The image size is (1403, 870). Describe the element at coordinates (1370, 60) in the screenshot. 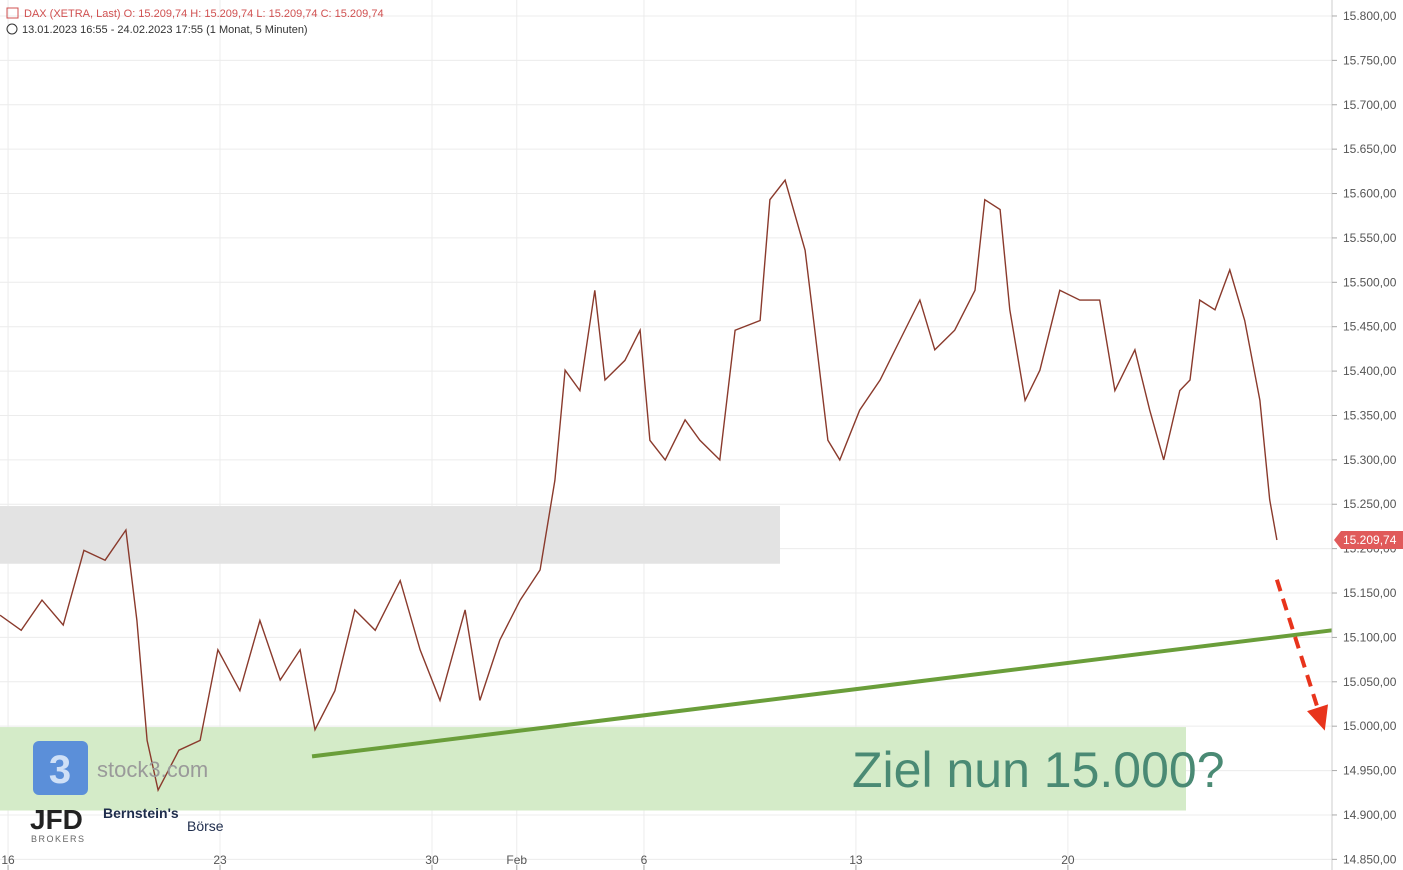

I see `y-tick-label: 15.750,00` at that location.